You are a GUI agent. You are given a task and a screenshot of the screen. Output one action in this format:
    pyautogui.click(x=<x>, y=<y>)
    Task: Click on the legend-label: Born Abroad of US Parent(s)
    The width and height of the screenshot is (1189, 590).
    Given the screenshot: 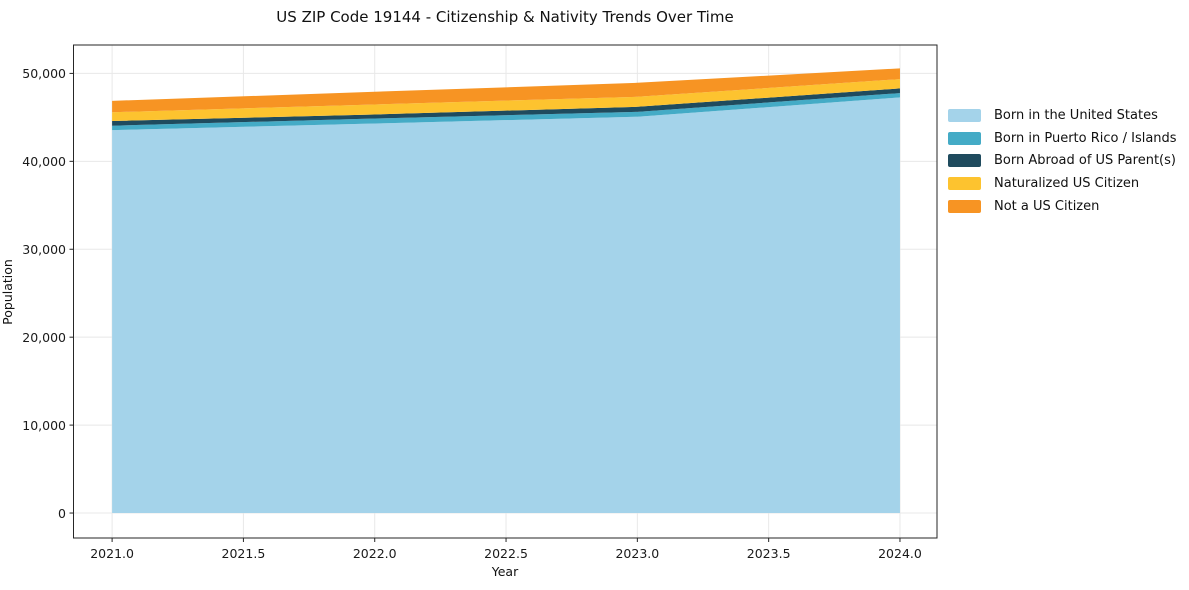 What is the action you would take?
    pyautogui.click(x=1085, y=161)
    